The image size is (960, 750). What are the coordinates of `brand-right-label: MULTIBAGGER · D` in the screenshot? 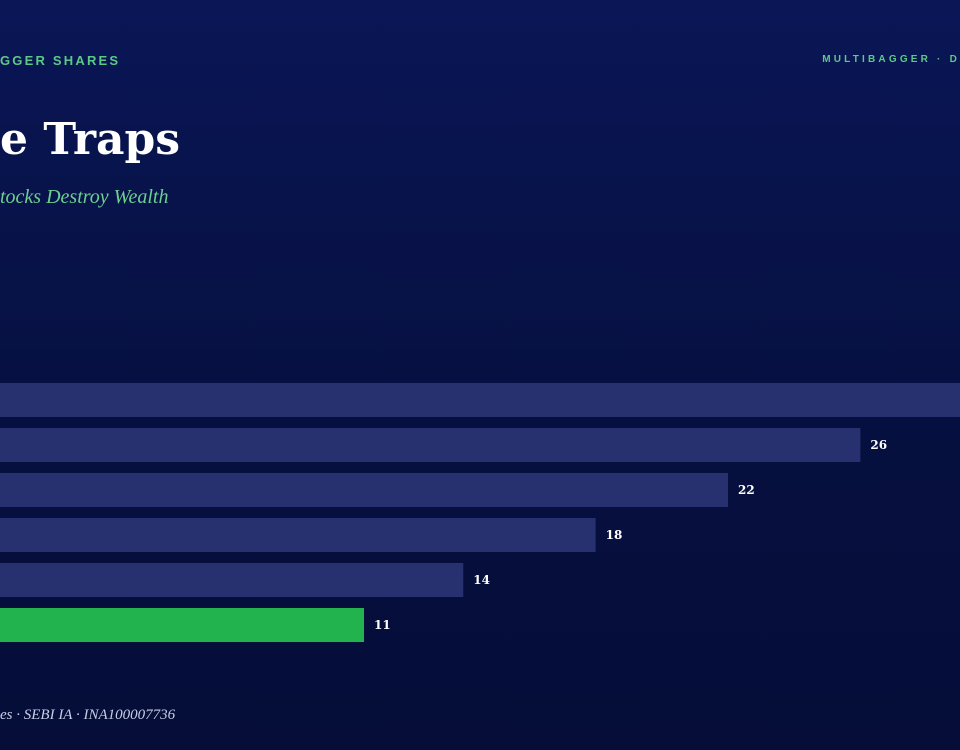 It's located at (891, 59).